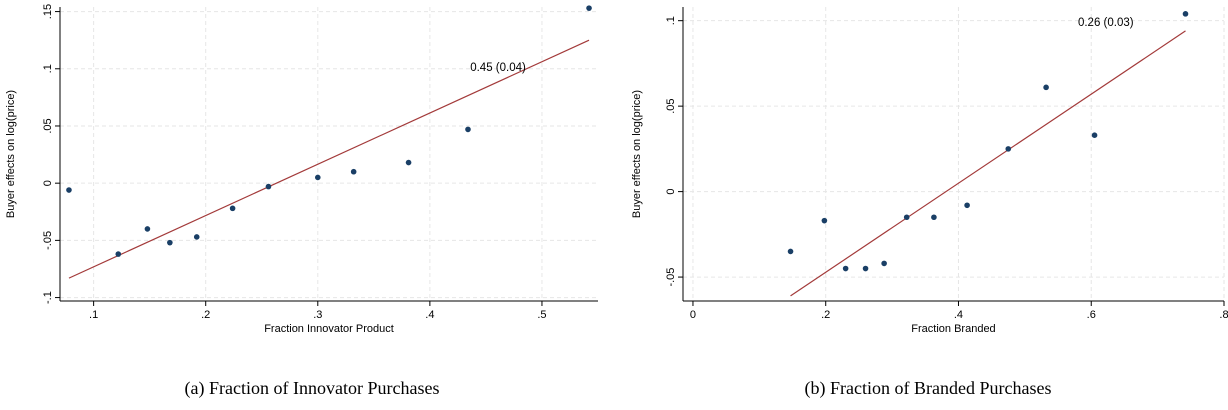 The height and width of the screenshot is (410, 1228). Describe the element at coordinates (312, 388) in the screenshot. I see `figure-caption: (a) Fraction of Innovator Purchases` at that location.